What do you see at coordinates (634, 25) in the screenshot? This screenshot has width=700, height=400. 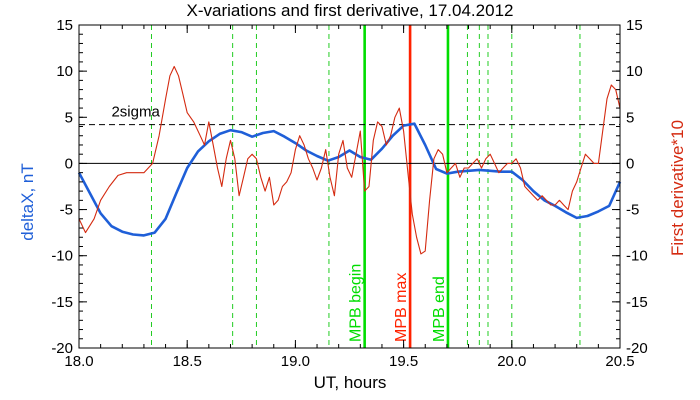 I see `y-tick-label-right: 15` at bounding box center [634, 25].